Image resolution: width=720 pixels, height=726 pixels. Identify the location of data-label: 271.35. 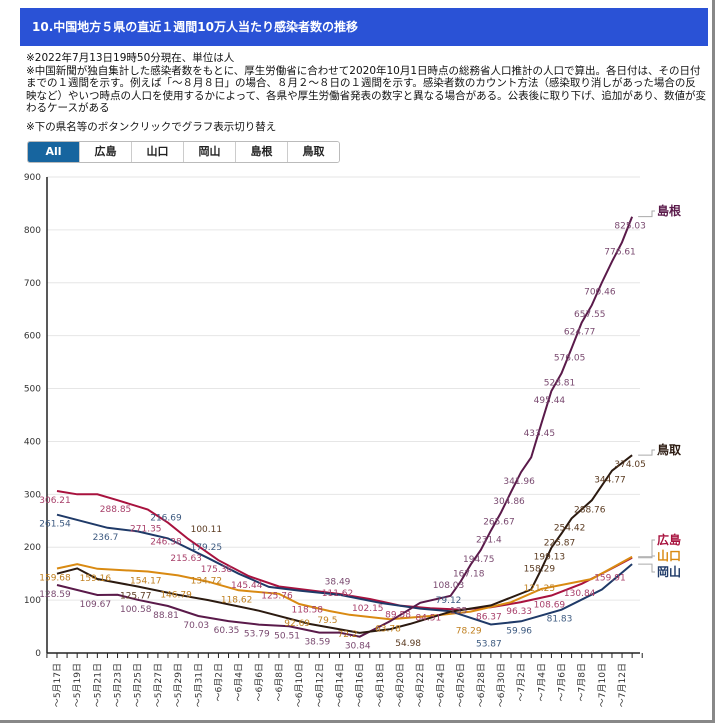
(146, 529).